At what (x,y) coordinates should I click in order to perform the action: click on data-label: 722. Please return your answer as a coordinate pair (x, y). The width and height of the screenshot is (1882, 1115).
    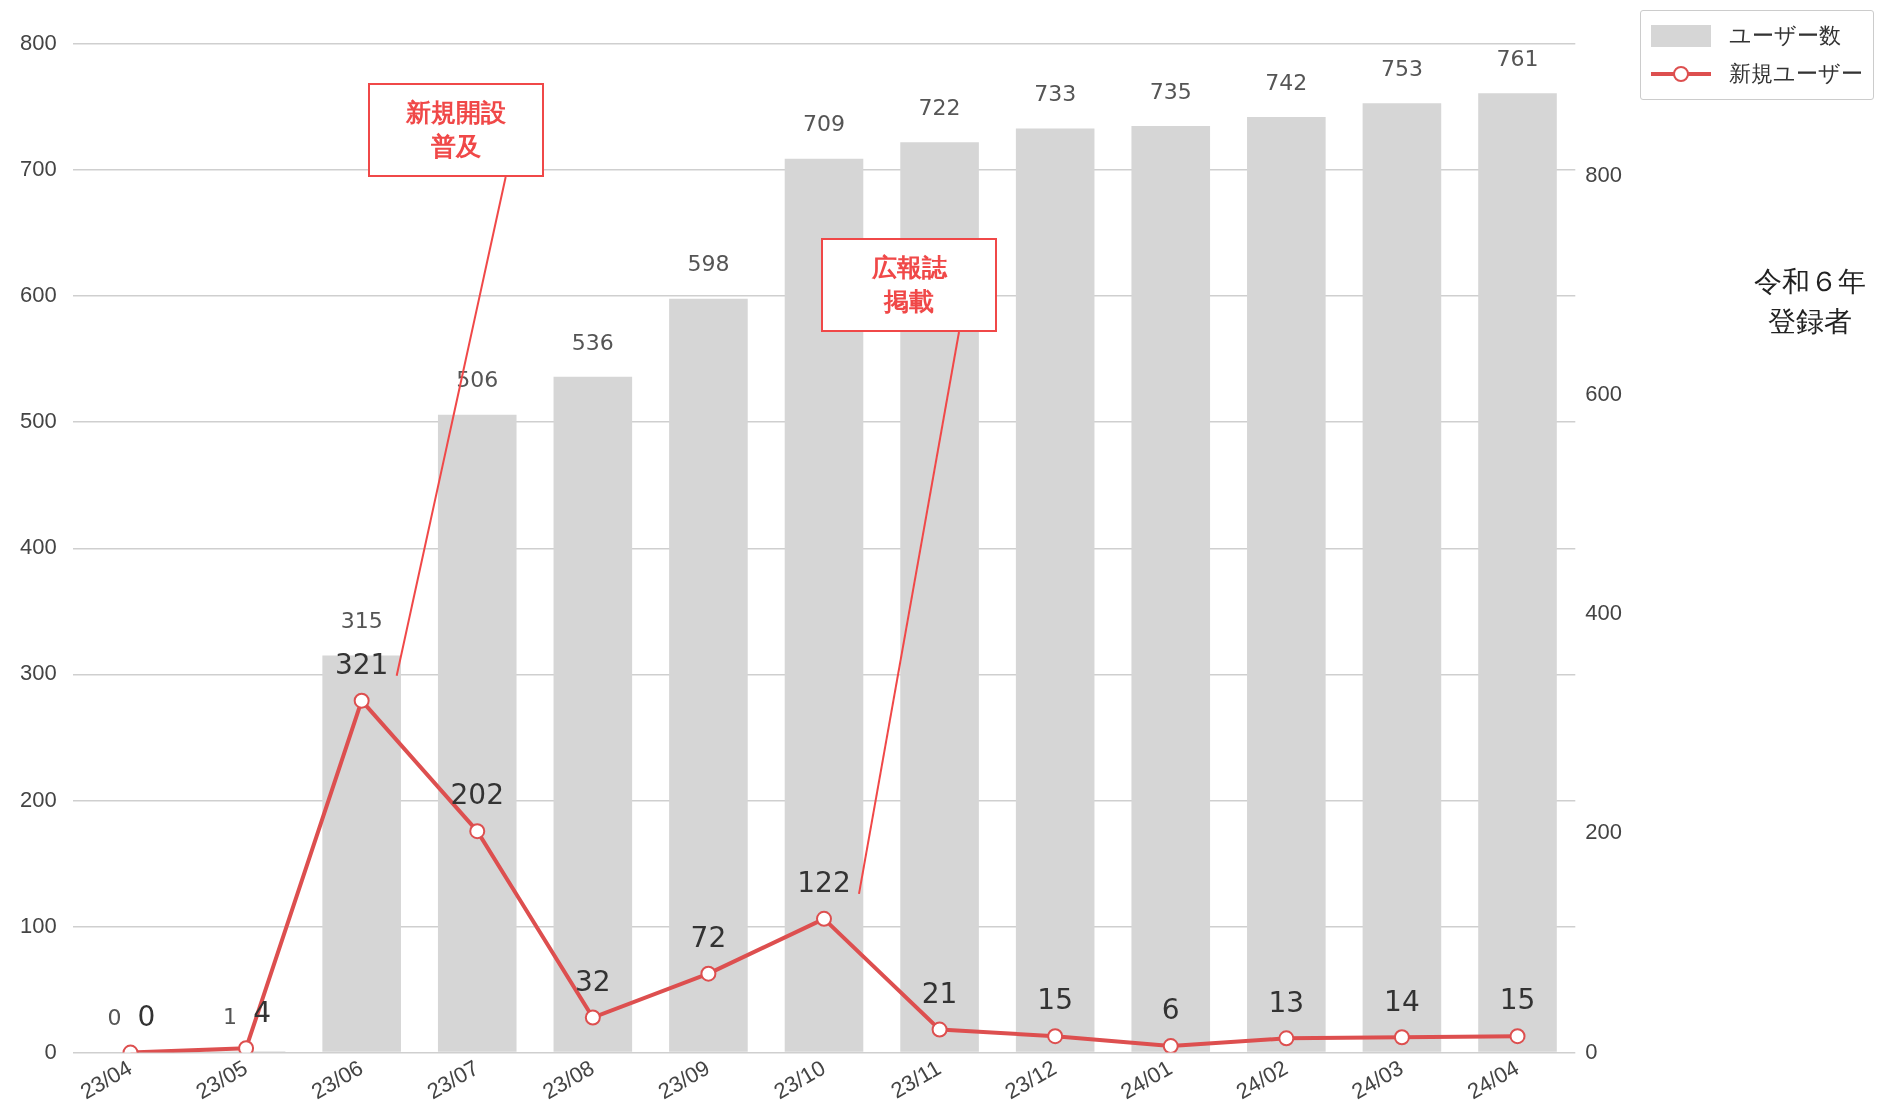
    Looking at the image, I should click on (939, 108).